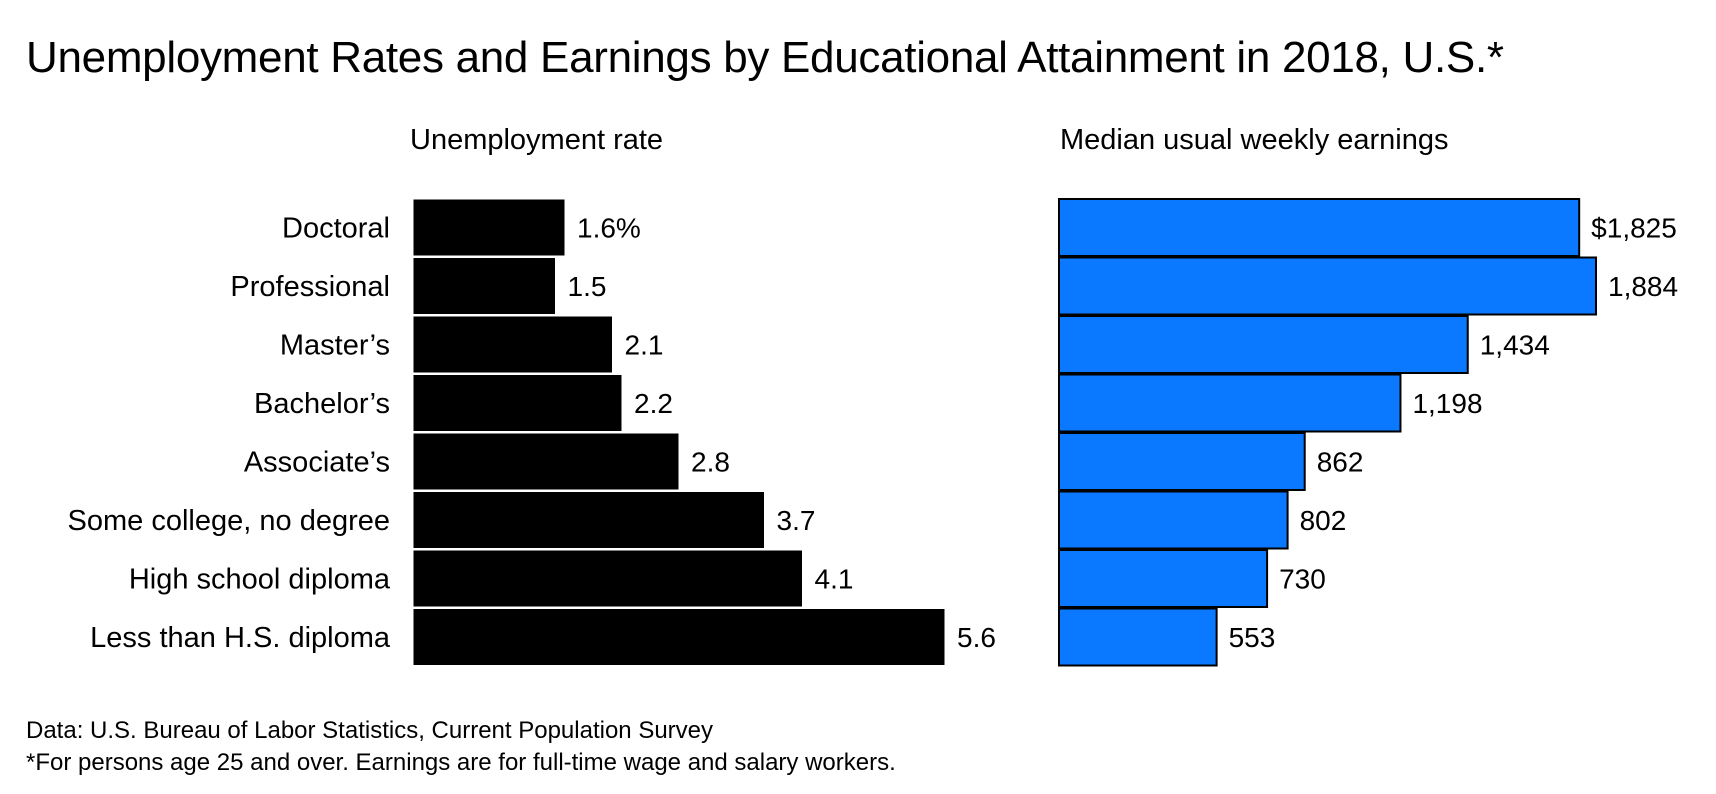 The height and width of the screenshot is (794, 1716). What do you see at coordinates (335, 346) in the screenshot?
I see `category-label: Master’s` at bounding box center [335, 346].